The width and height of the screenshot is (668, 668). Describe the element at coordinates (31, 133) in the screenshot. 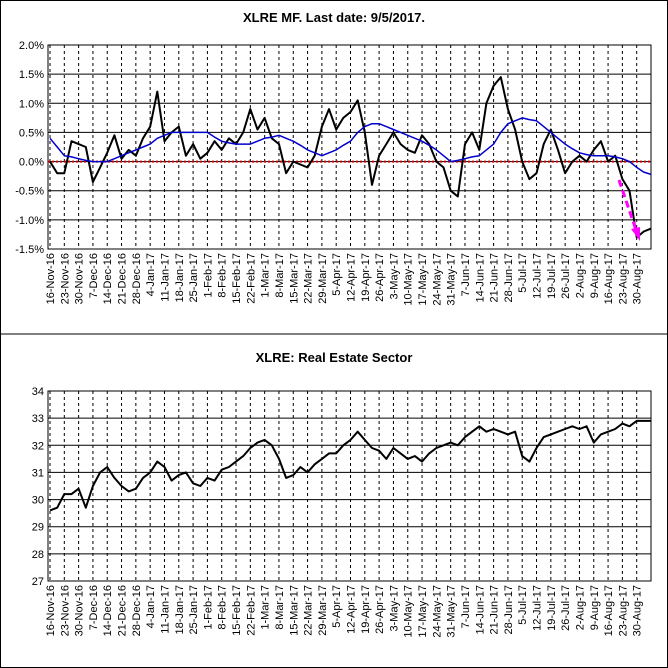

I see `y-tick-label: 0.5%` at that location.